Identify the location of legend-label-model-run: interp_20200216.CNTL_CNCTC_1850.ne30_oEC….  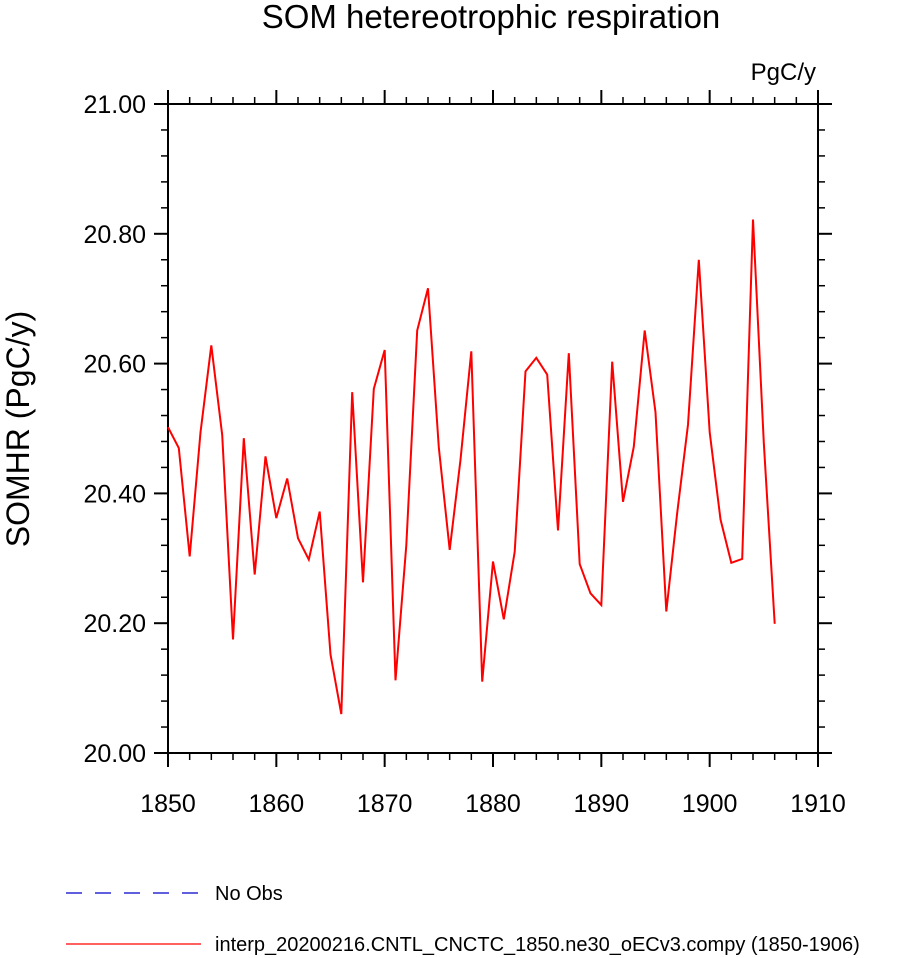
(537, 945).